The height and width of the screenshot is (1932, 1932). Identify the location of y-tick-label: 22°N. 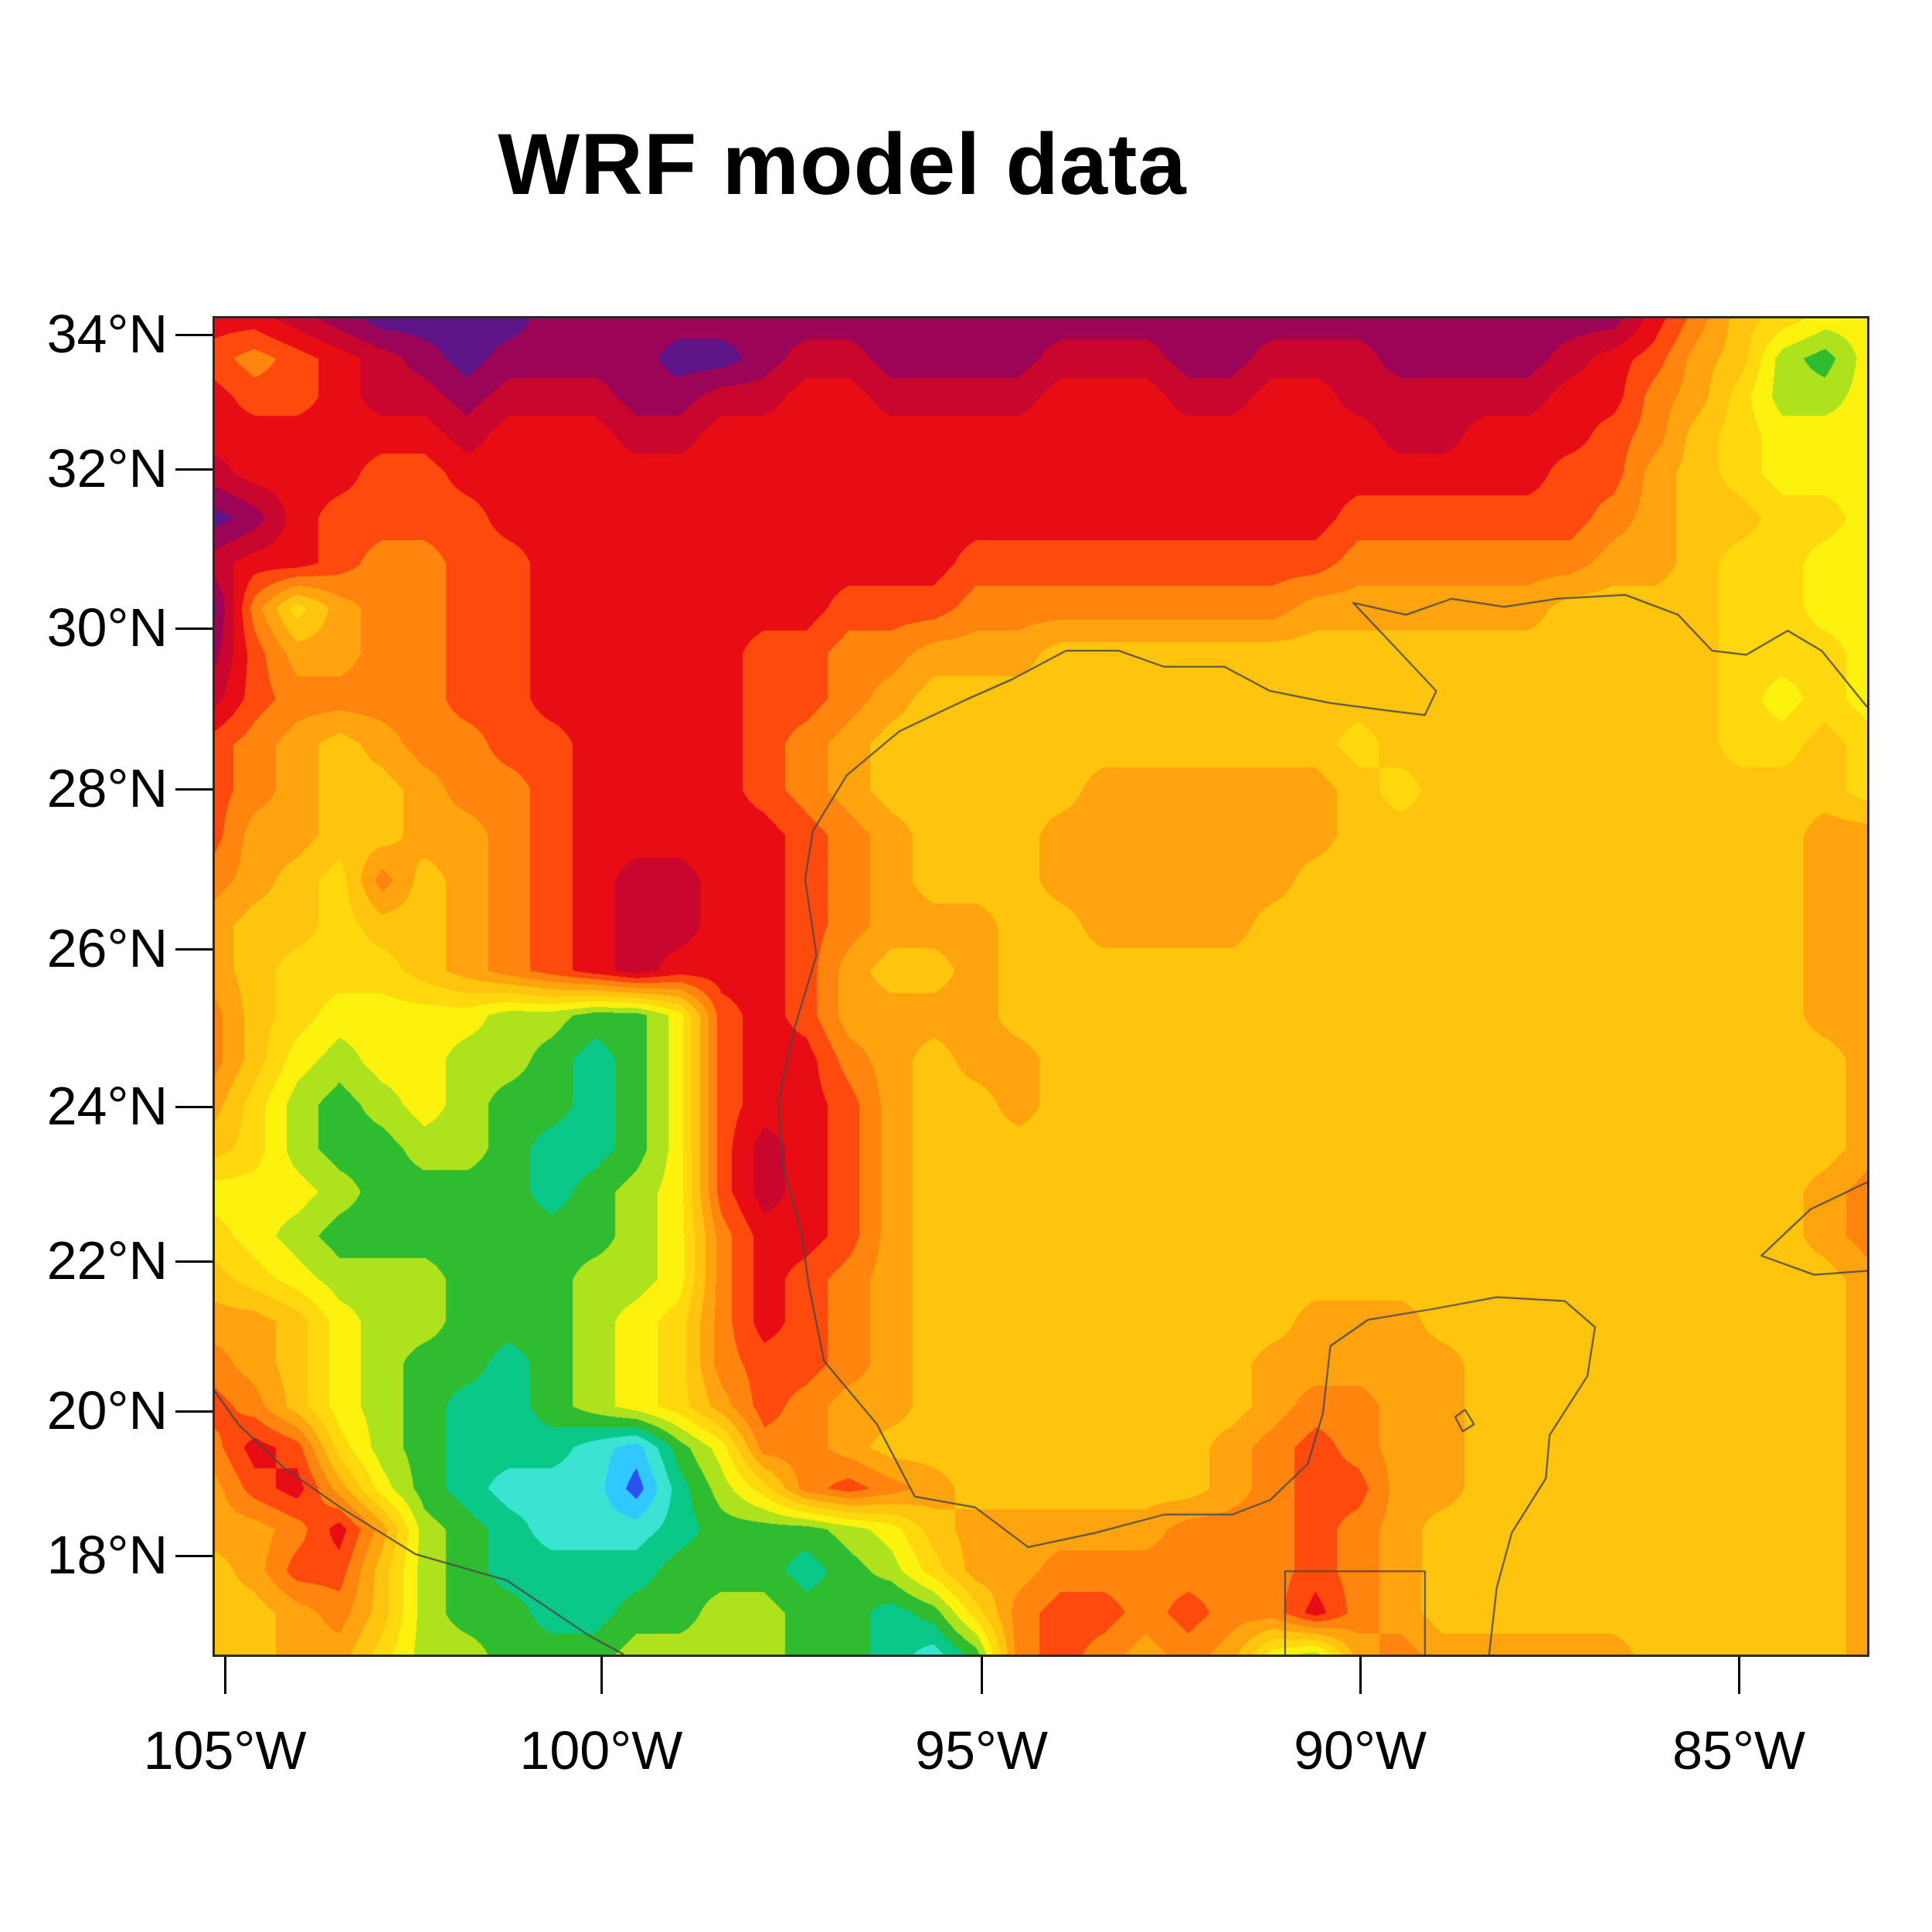
(107, 1261).